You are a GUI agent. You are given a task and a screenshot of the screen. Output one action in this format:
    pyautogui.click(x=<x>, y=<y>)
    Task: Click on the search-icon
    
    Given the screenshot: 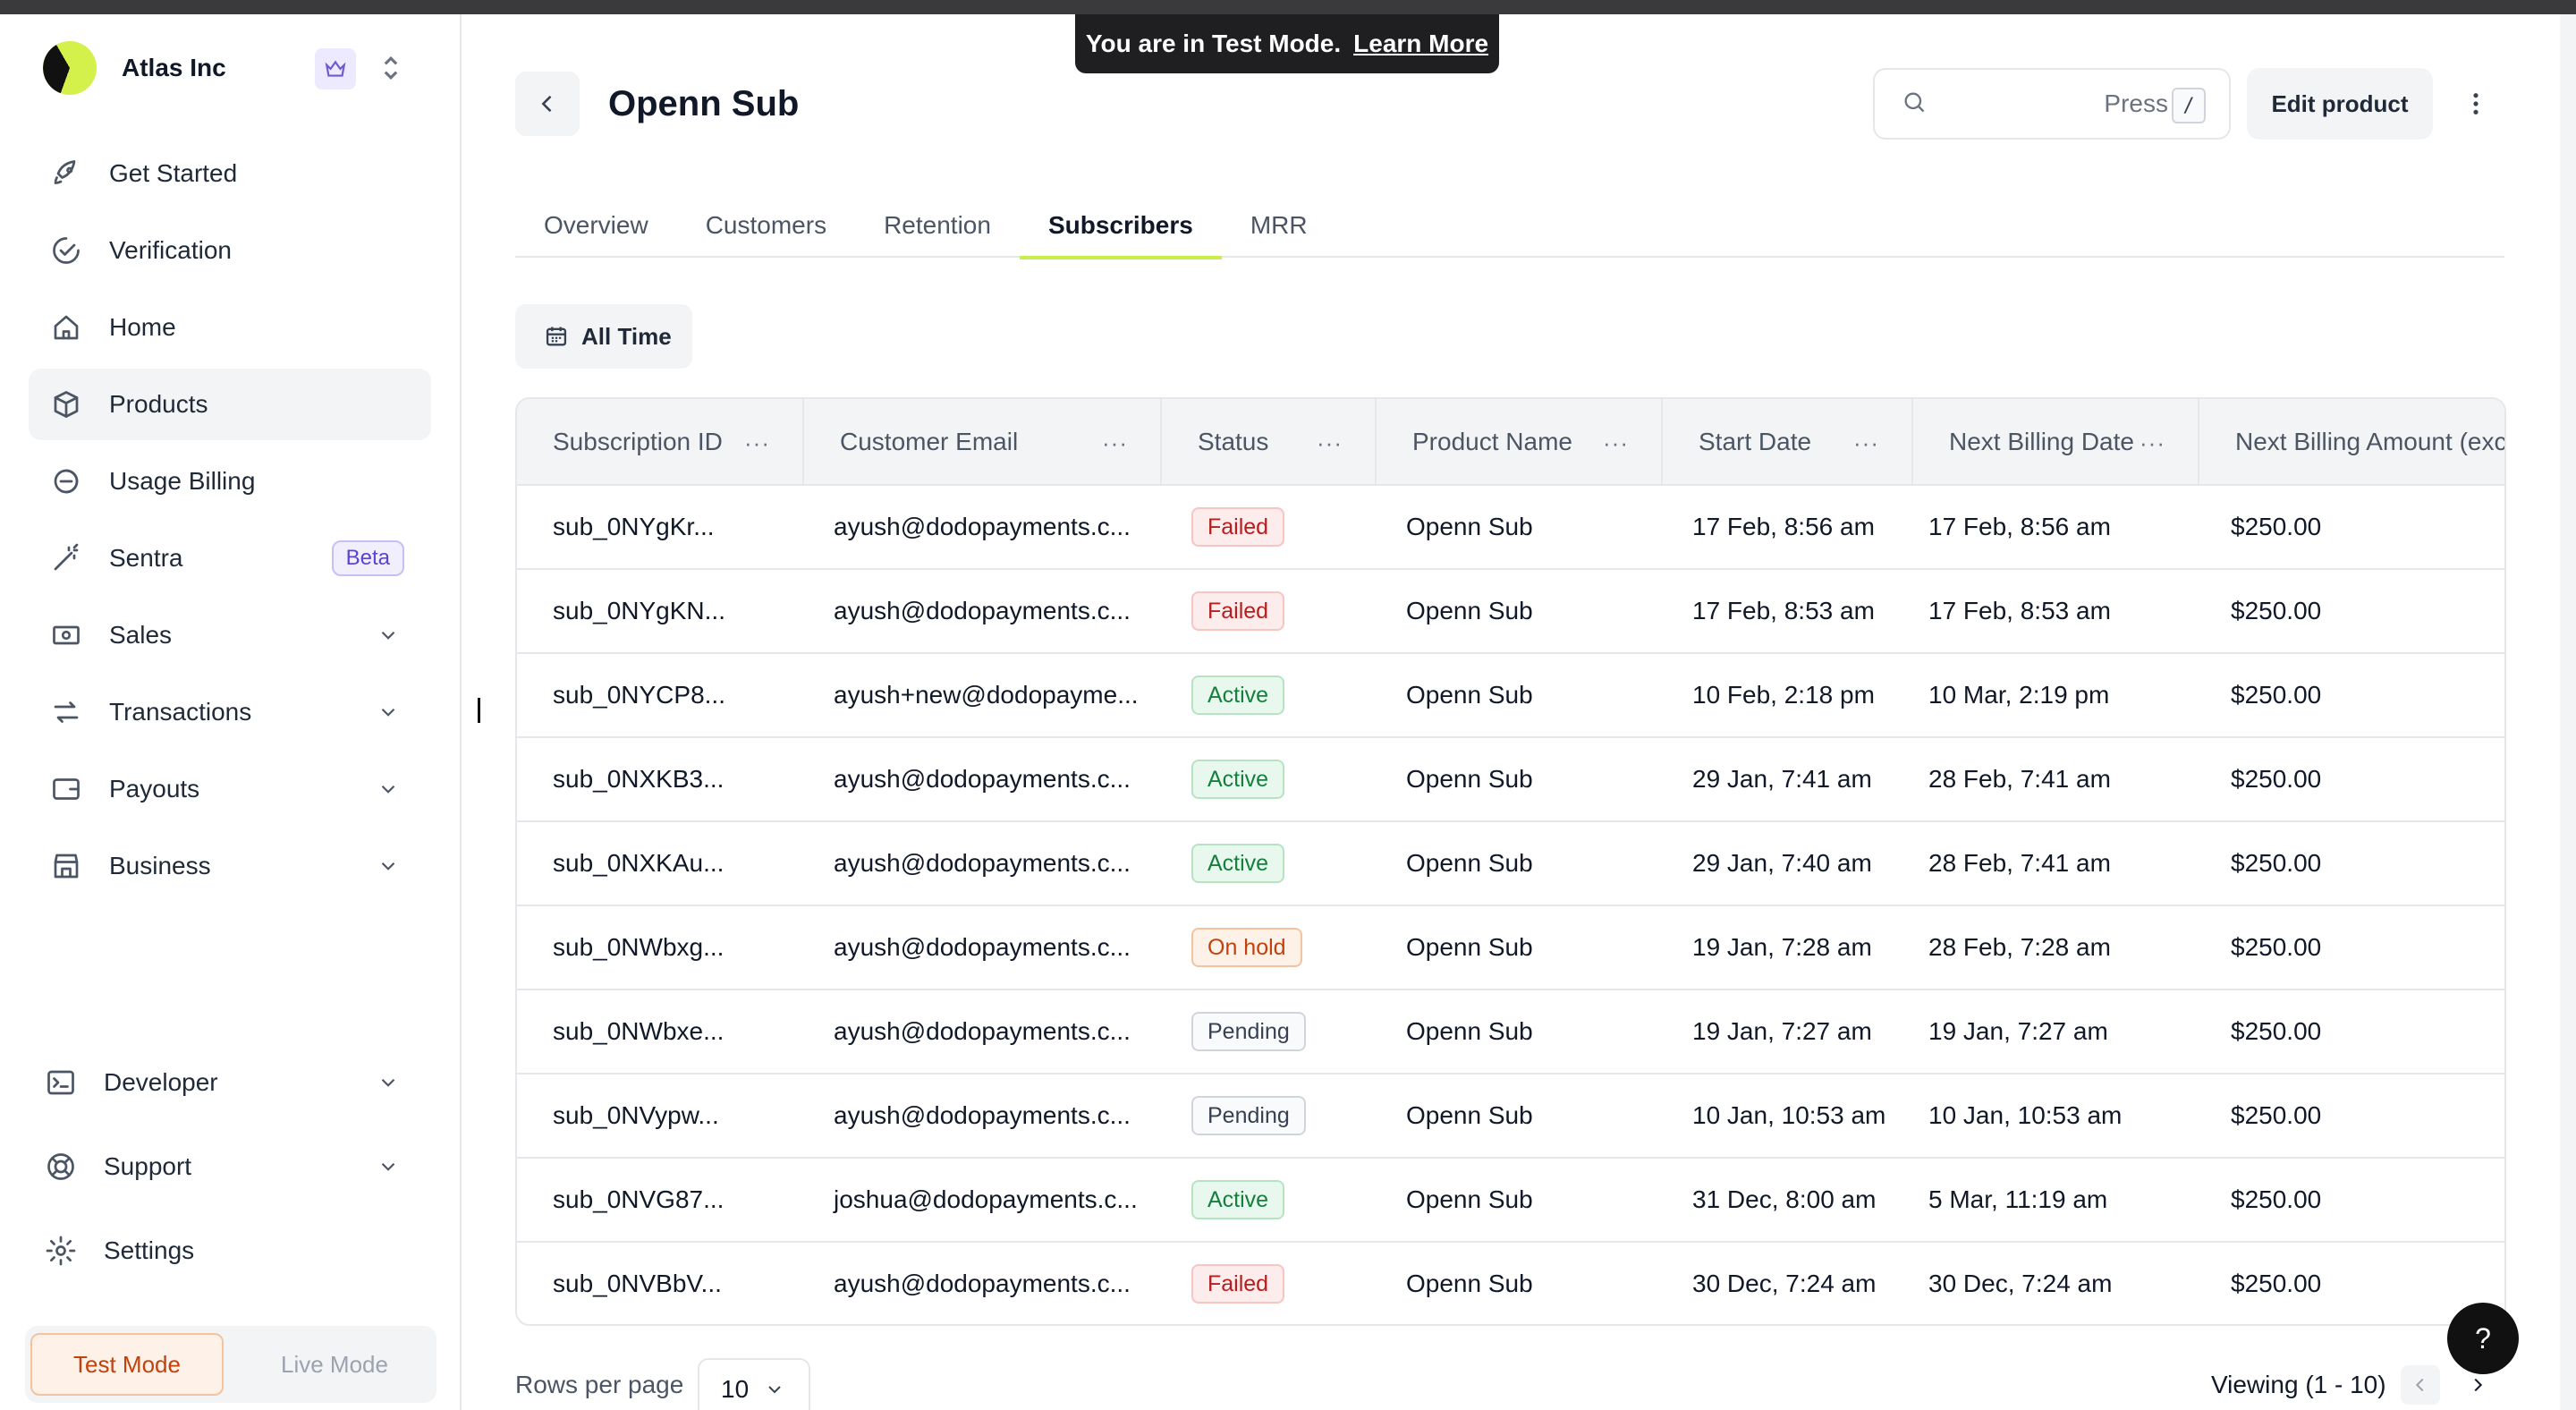 What is the action you would take?
    pyautogui.click(x=1914, y=104)
    